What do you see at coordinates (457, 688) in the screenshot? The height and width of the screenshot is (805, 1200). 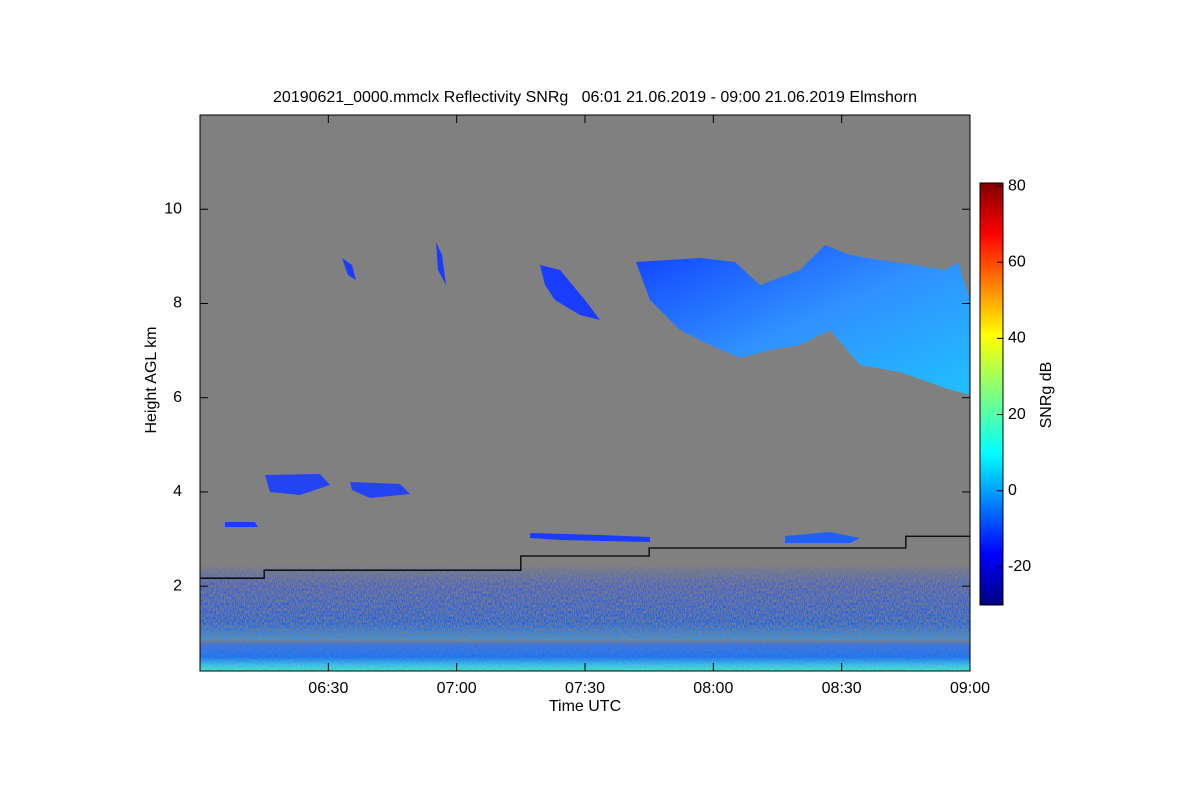 I see `x-tick-label: 07:00` at bounding box center [457, 688].